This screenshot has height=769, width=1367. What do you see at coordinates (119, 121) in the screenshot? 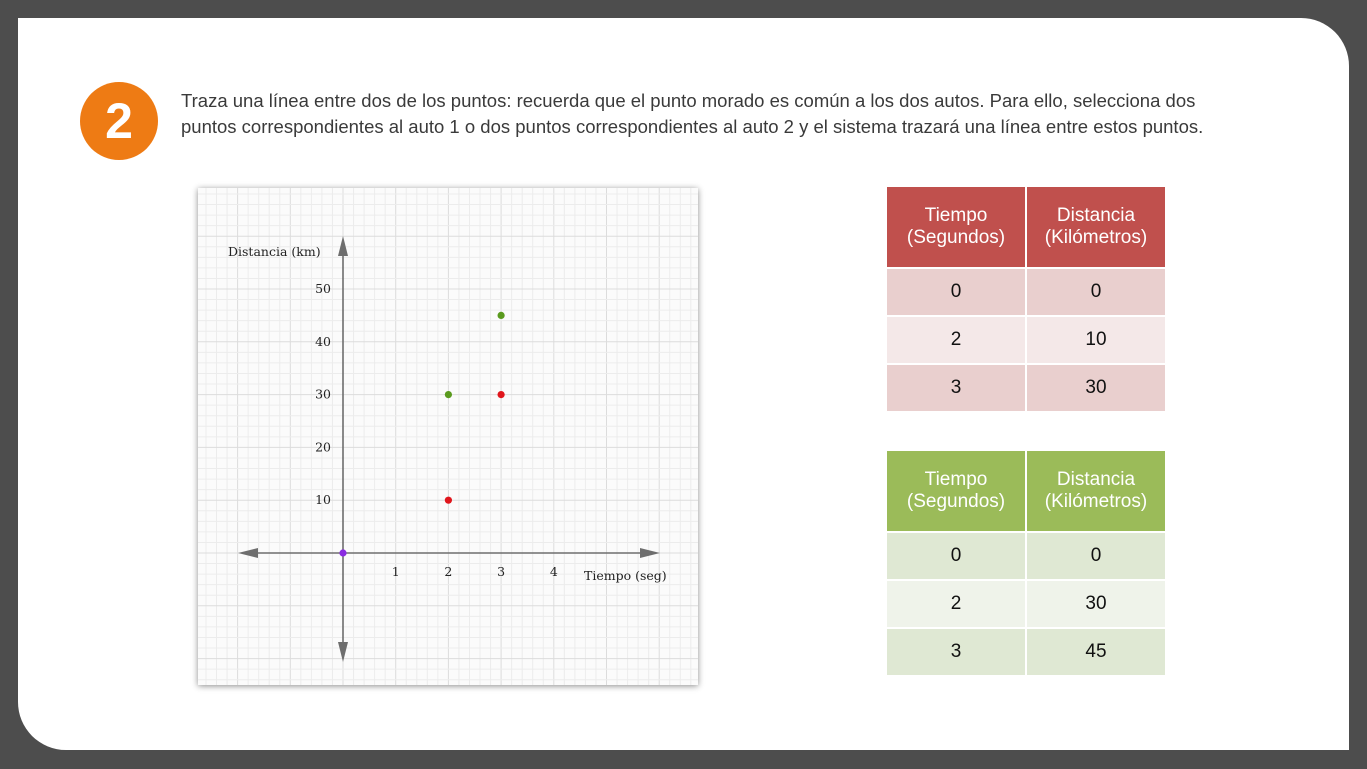
I see `step-number-badge: 2` at bounding box center [119, 121].